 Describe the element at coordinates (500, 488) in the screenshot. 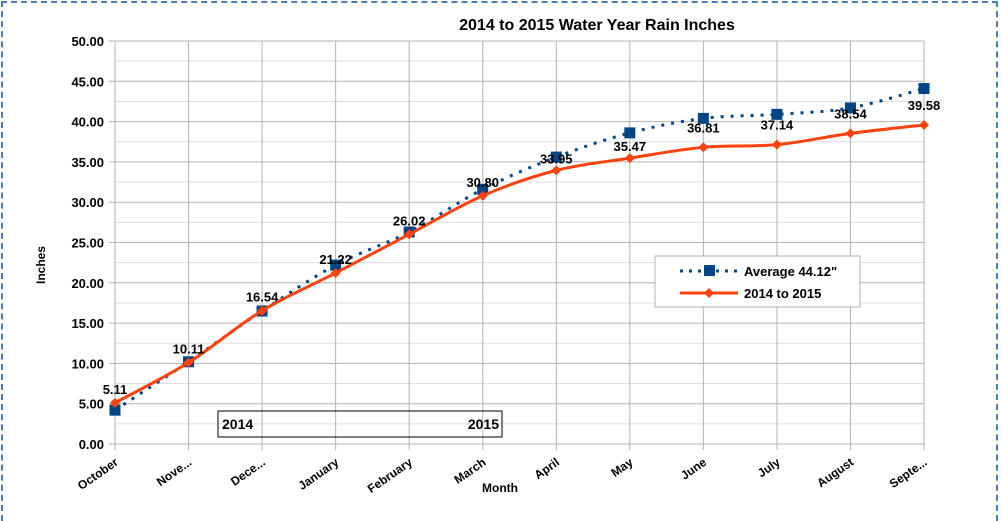

I see `x-axis-label: Month` at that location.